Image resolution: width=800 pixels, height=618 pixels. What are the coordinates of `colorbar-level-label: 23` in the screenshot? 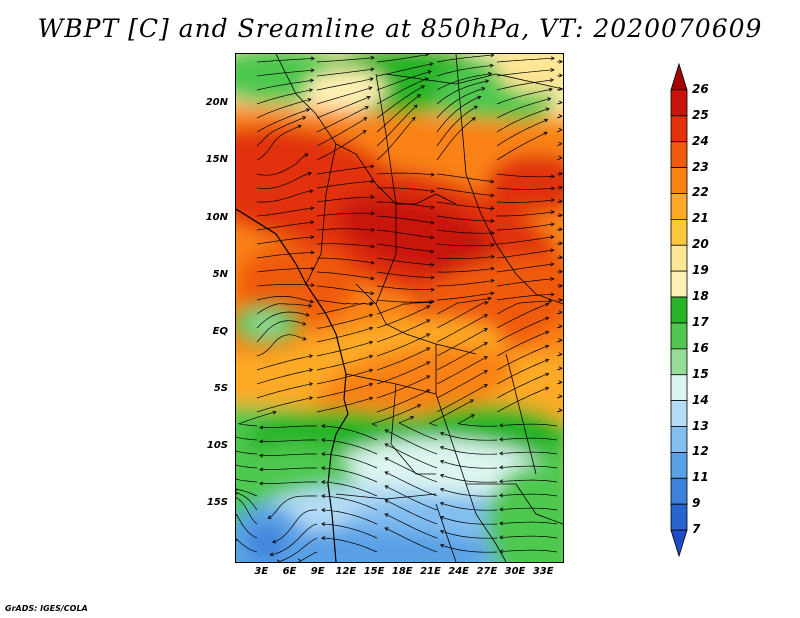 It's located at (700, 166).